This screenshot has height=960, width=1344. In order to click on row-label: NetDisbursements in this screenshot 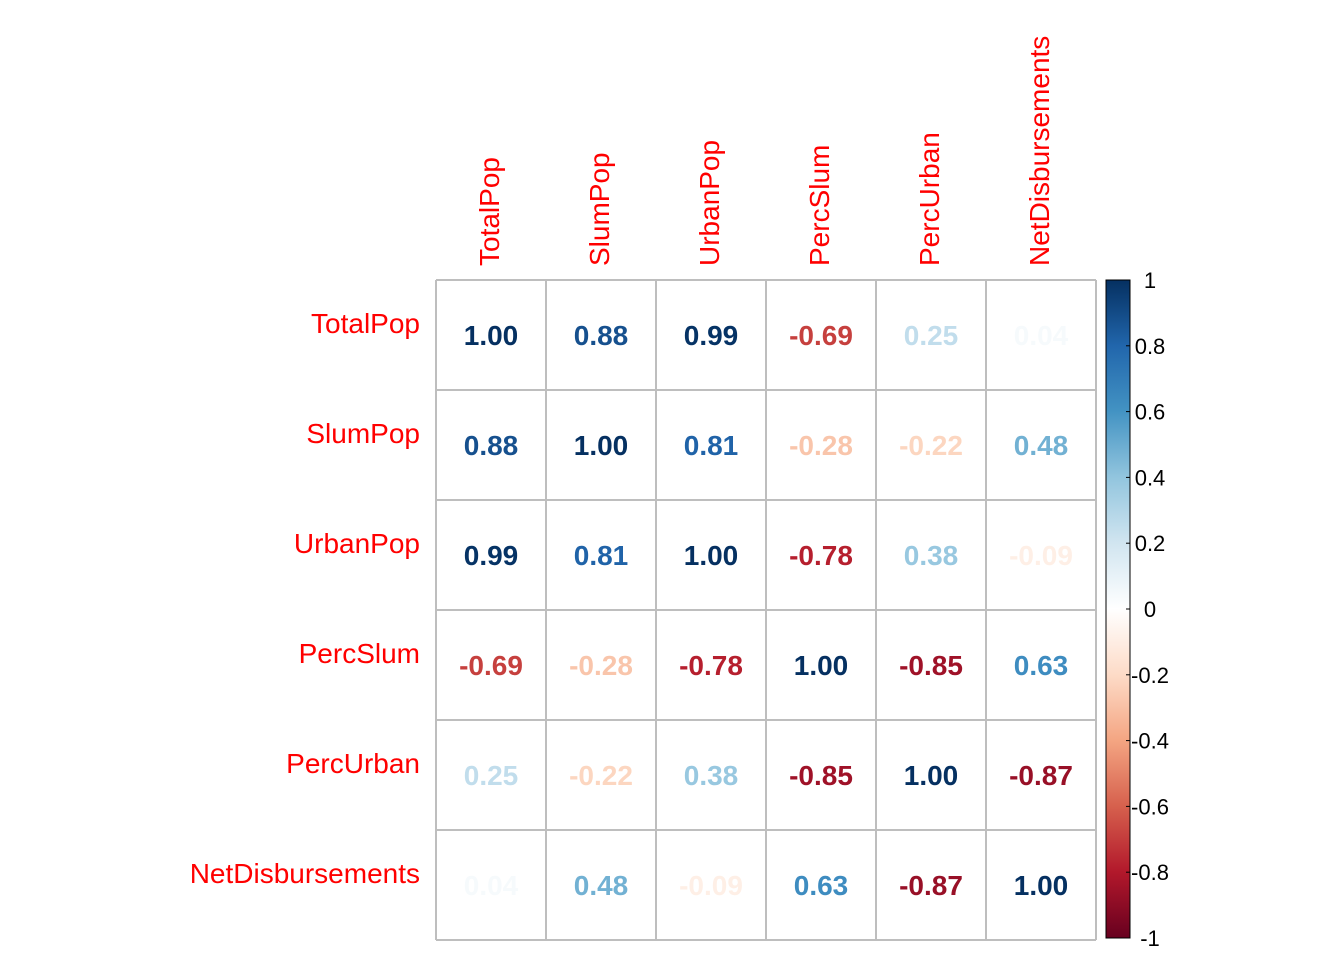, I will do `click(305, 873)`.